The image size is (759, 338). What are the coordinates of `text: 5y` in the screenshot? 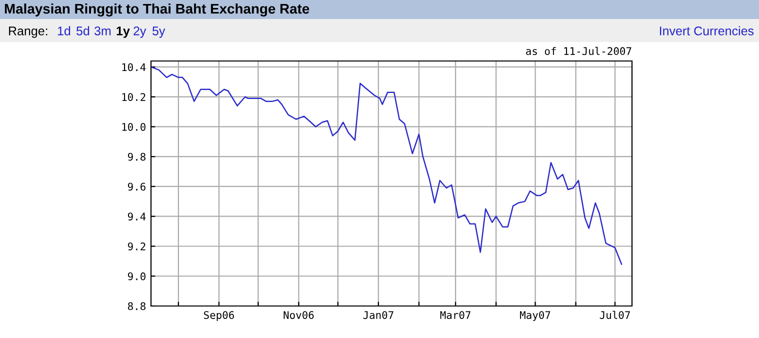 It's located at (159, 32).